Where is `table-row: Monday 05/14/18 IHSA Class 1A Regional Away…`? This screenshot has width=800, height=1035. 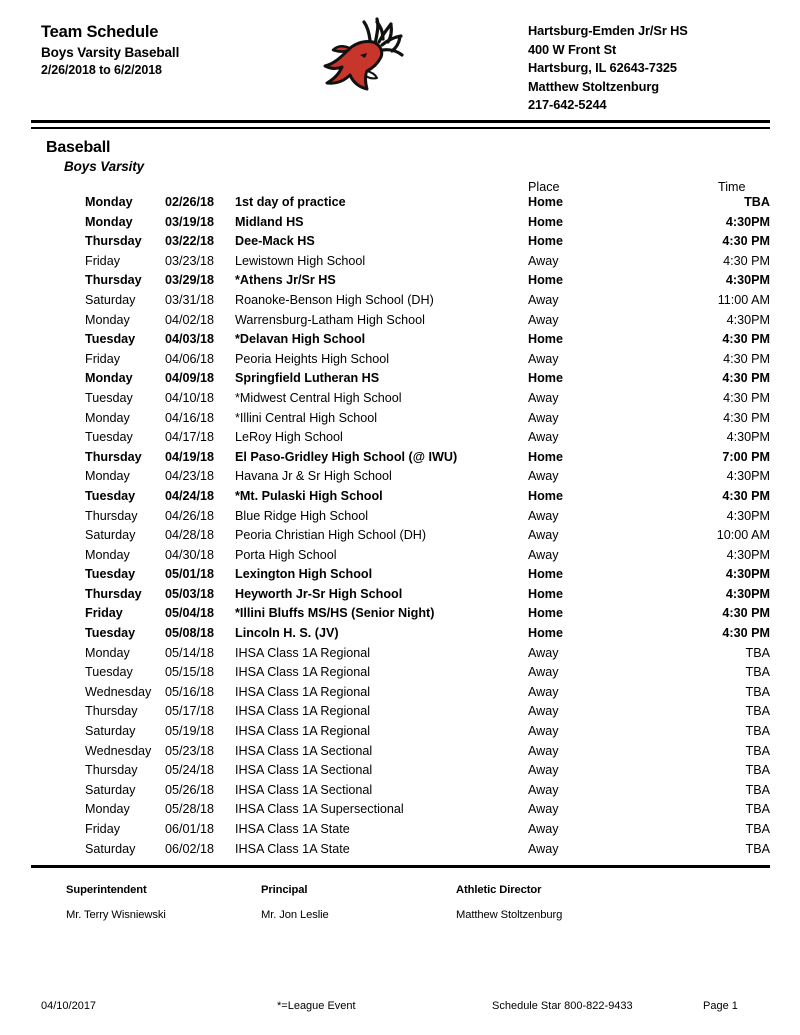
table-row: Monday 05/14/18 IHSA Class 1A Regional Away… is located at coordinates (400, 656).